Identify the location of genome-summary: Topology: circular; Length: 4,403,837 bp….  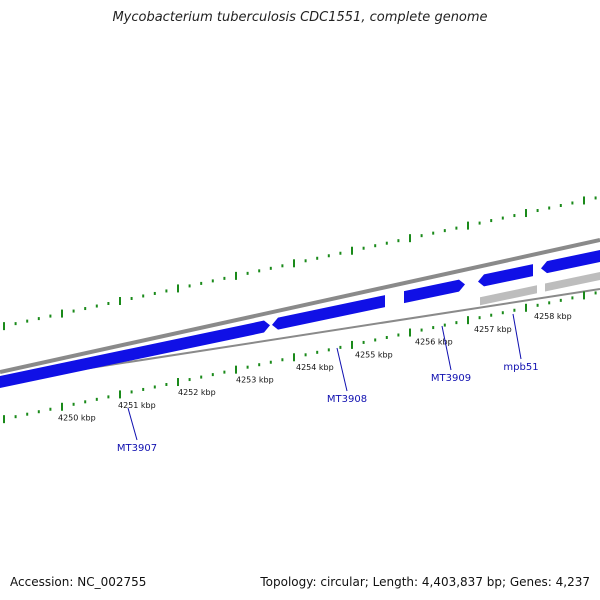
(425, 582).